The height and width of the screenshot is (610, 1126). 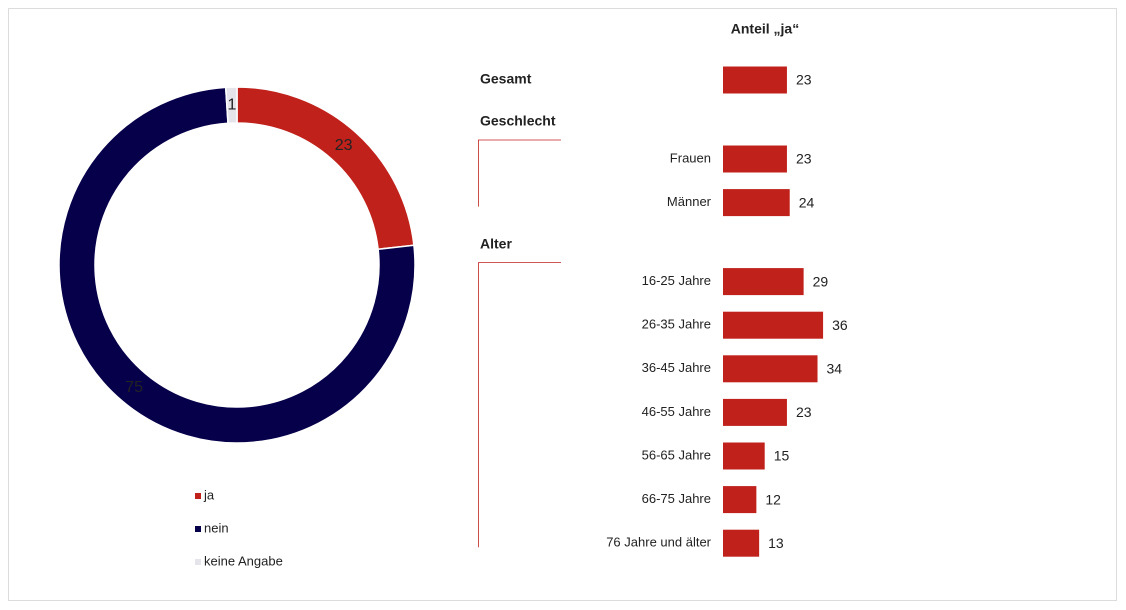 I want to click on legend-label: ja, so click(x=209, y=494).